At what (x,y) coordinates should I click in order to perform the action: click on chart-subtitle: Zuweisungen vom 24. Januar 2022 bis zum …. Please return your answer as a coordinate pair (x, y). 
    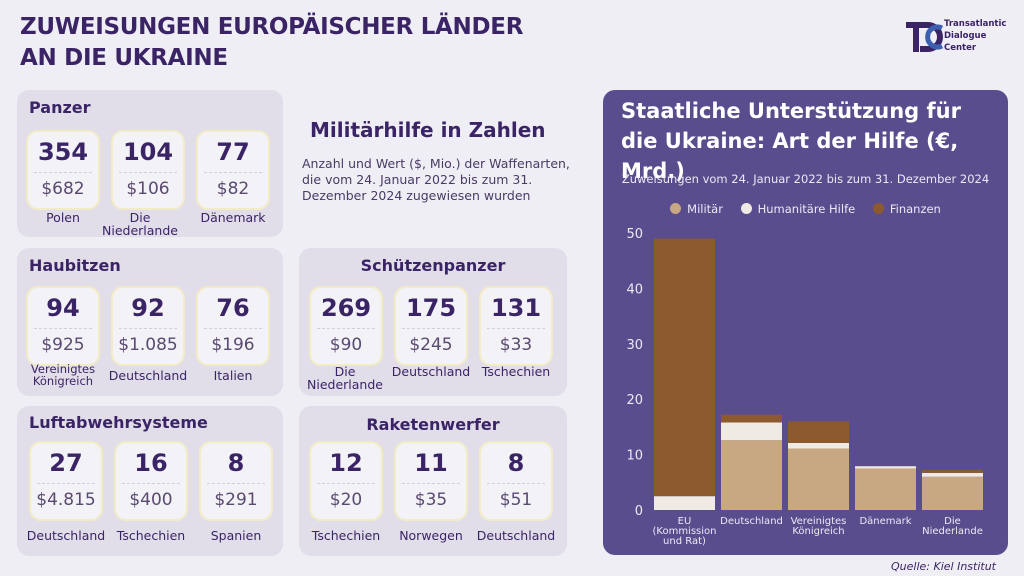
    Looking at the image, I should click on (805, 179).